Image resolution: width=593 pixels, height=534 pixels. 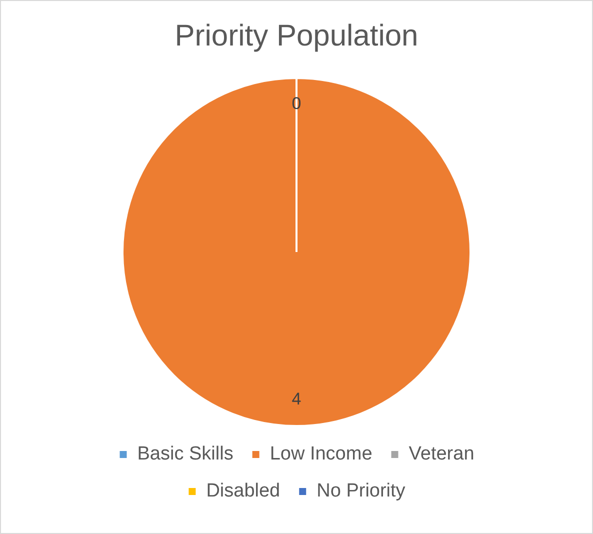 What do you see at coordinates (321, 454) in the screenshot?
I see `legend-label: Low Income` at bounding box center [321, 454].